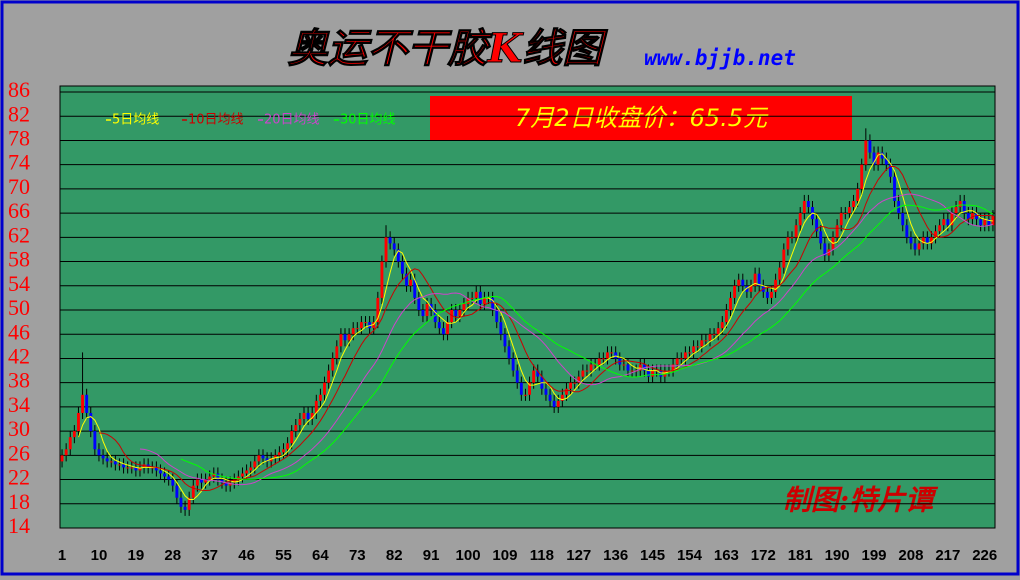 This screenshot has width=1020, height=580. What do you see at coordinates (874, 555) in the screenshot?
I see `x-tick-label: 199` at bounding box center [874, 555].